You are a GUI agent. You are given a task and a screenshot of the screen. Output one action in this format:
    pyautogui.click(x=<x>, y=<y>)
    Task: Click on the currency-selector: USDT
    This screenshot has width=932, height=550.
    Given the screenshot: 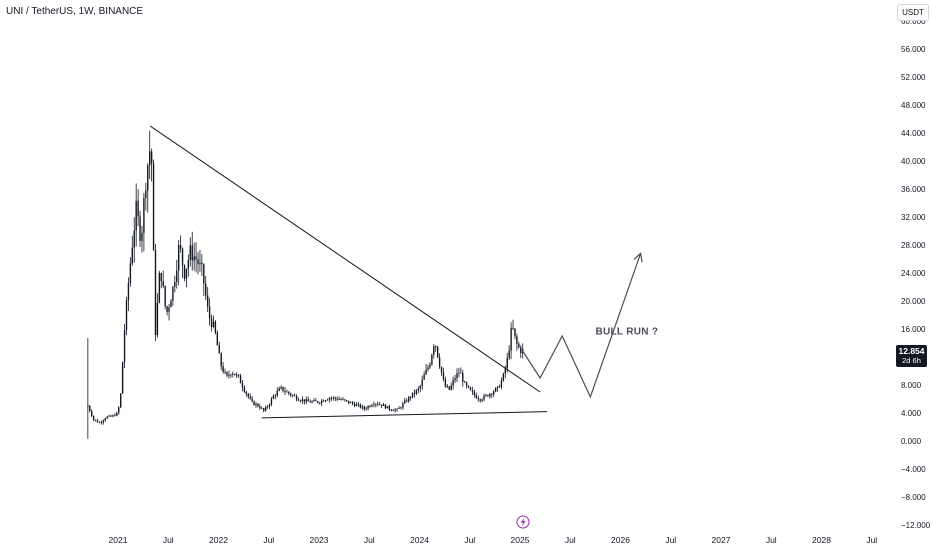 What is the action you would take?
    pyautogui.click(x=913, y=12)
    